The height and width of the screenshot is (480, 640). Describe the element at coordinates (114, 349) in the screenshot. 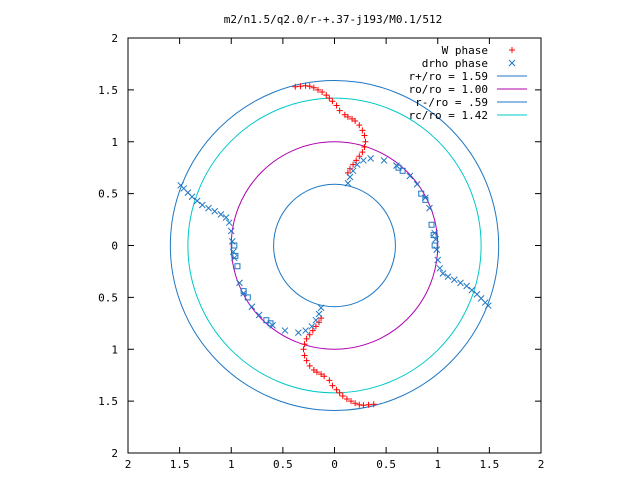

I see `y-tick-label: 1` at that location.